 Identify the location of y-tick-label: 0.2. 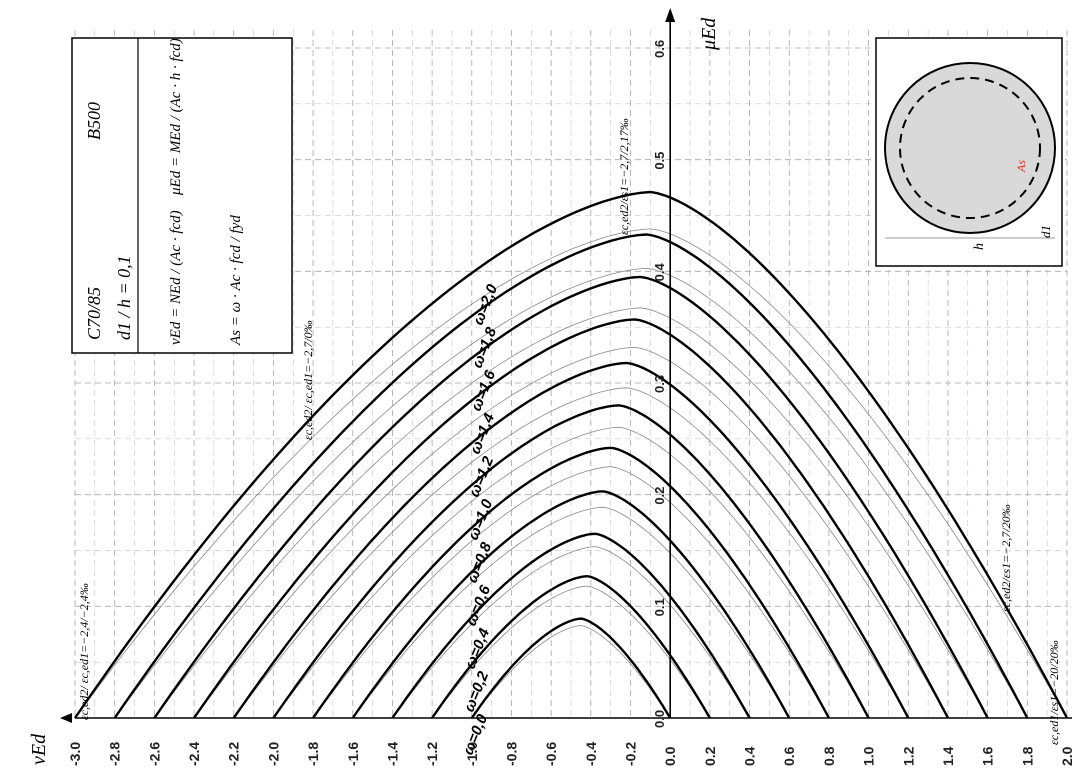
(659, 496).